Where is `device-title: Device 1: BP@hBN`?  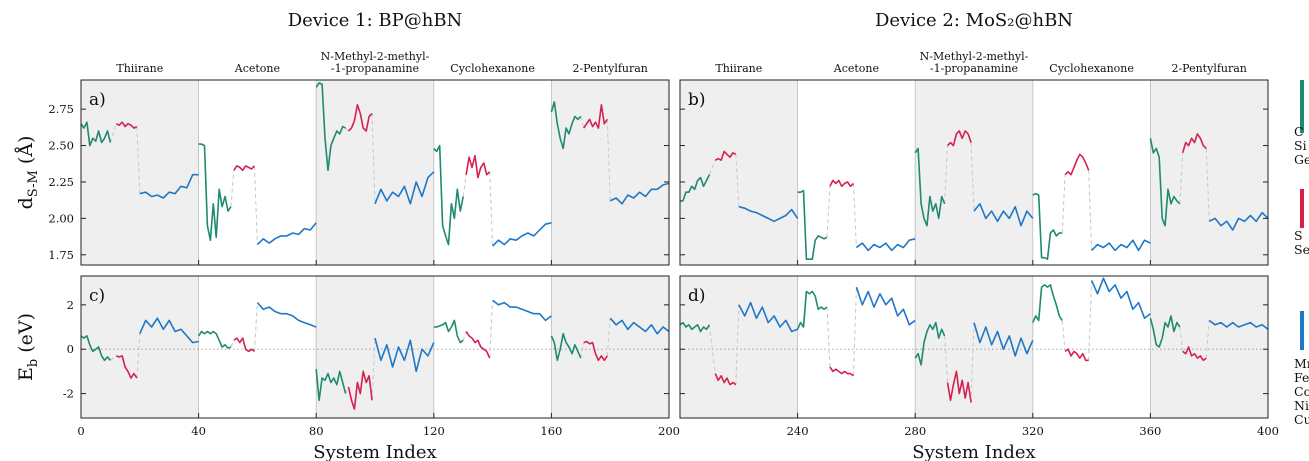 device-title: Device 1: BP@hBN is located at coordinates (375, 20).